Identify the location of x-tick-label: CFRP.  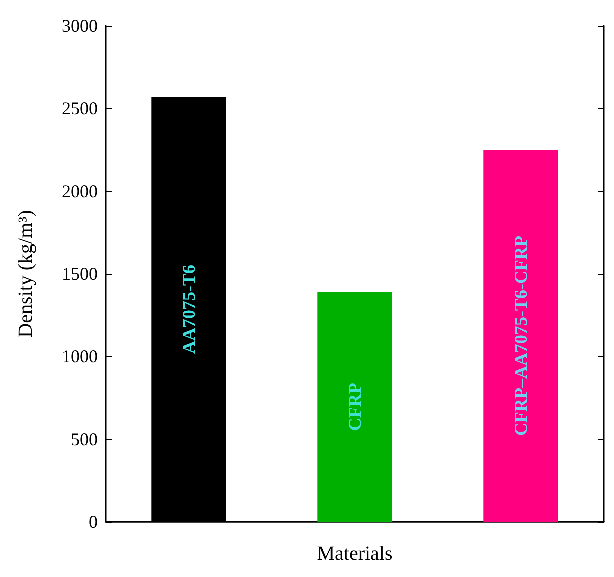
(355, 407).